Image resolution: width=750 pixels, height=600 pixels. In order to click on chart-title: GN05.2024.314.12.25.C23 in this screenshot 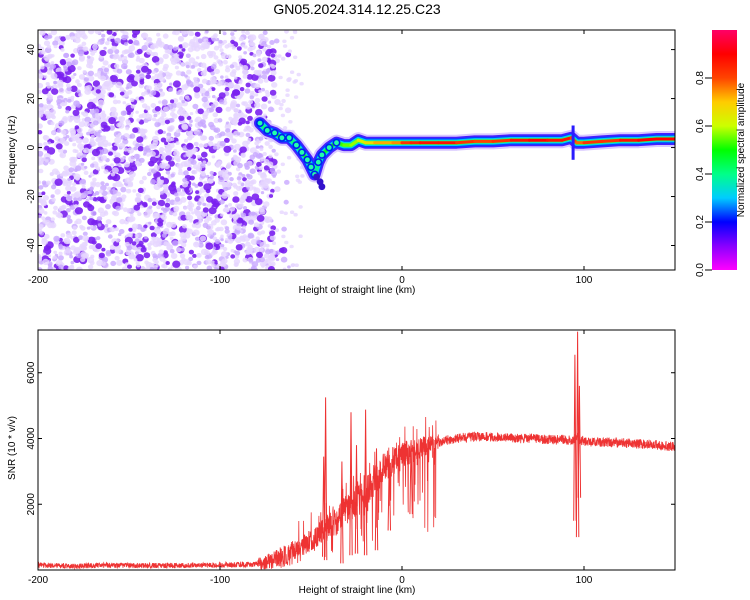, I will do `click(357, 9)`.